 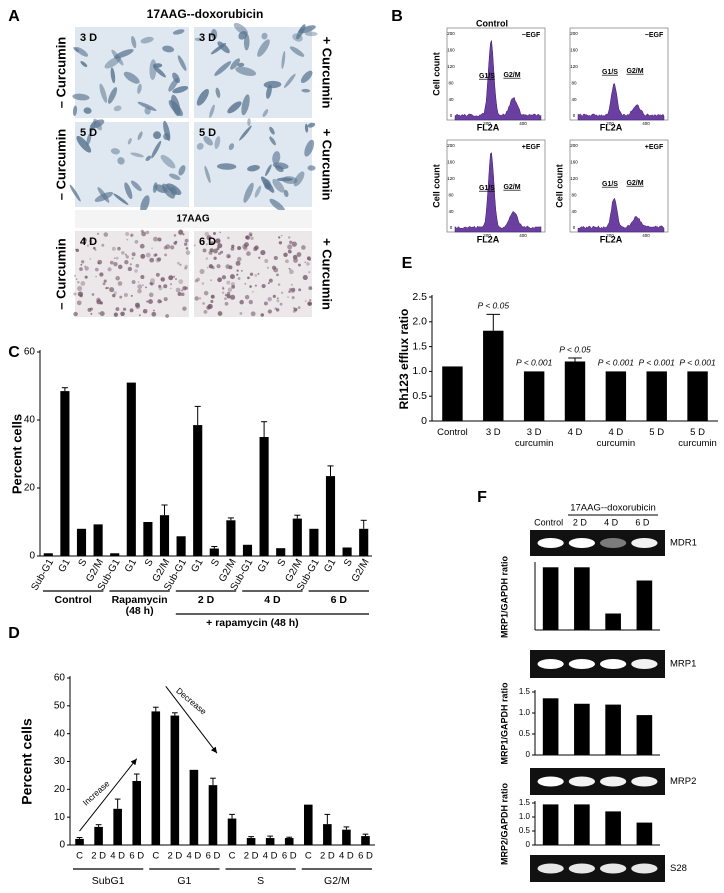 I want to click on x-tick-label: Sub-G1, so click(x=42, y=575).